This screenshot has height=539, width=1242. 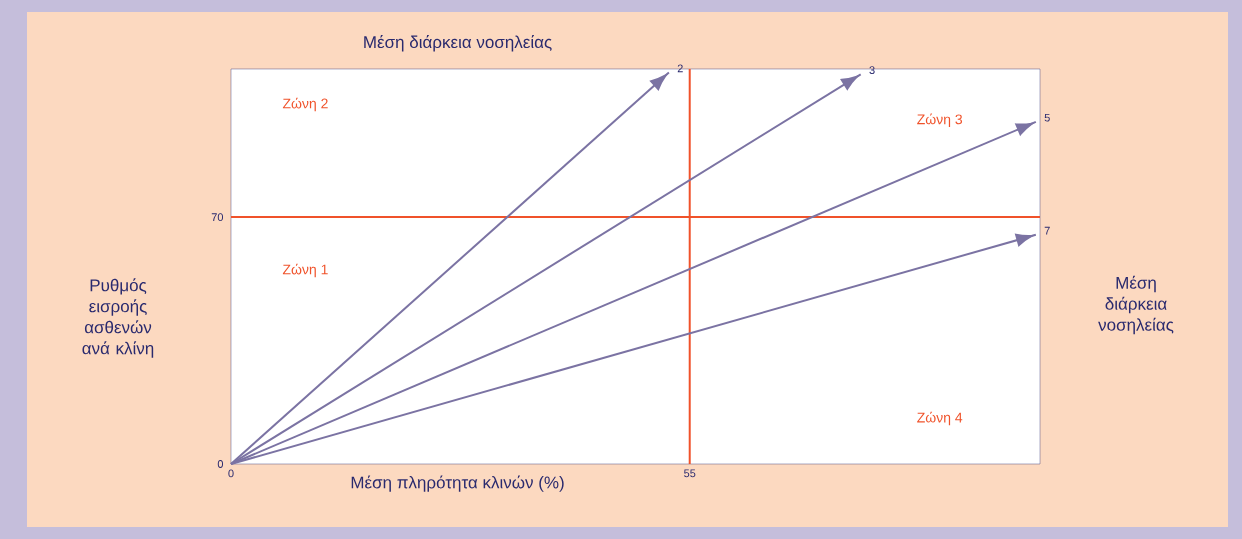 What do you see at coordinates (1136, 305) in the screenshot?
I see `y2-axis-title: Μέση διάρκεια νοσηλείας` at bounding box center [1136, 305].